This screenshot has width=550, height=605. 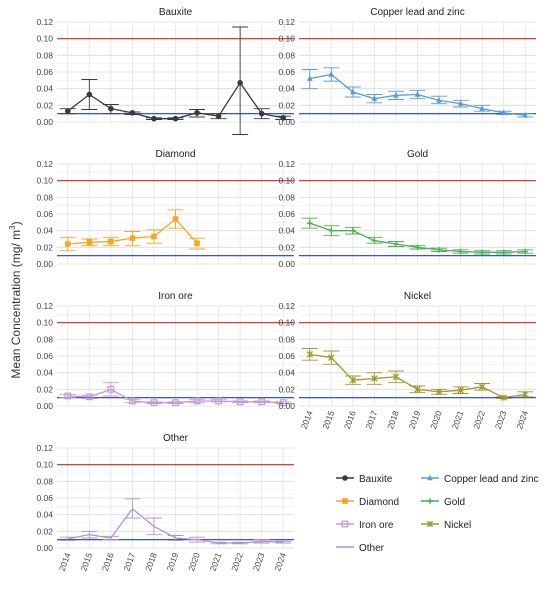 I want to click on legend-item-other: Other, so click(x=360, y=548).